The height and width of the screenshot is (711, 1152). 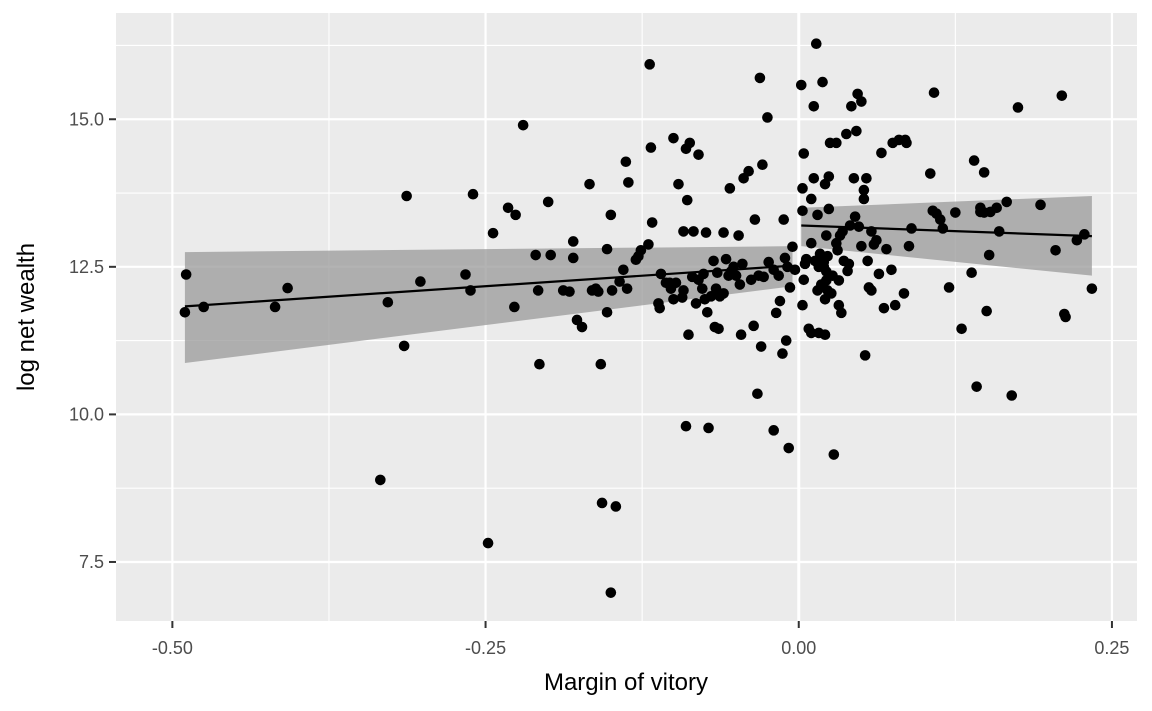 What do you see at coordinates (798, 648) in the screenshot?
I see `x-tick-label: 0.00` at bounding box center [798, 648].